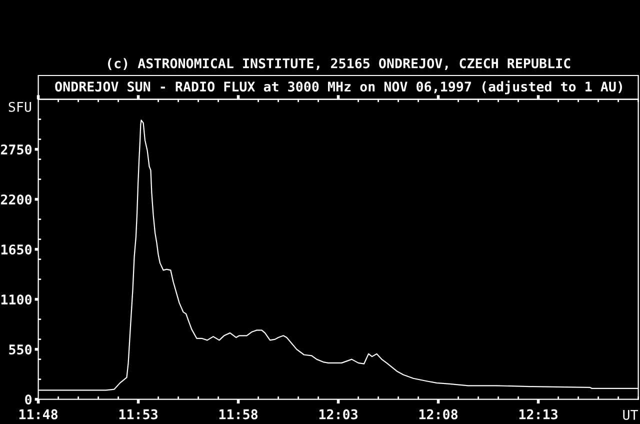 This screenshot has width=640, height=424. What do you see at coordinates (238, 414) in the screenshot?
I see `x-tick-label: 11:58` at bounding box center [238, 414].